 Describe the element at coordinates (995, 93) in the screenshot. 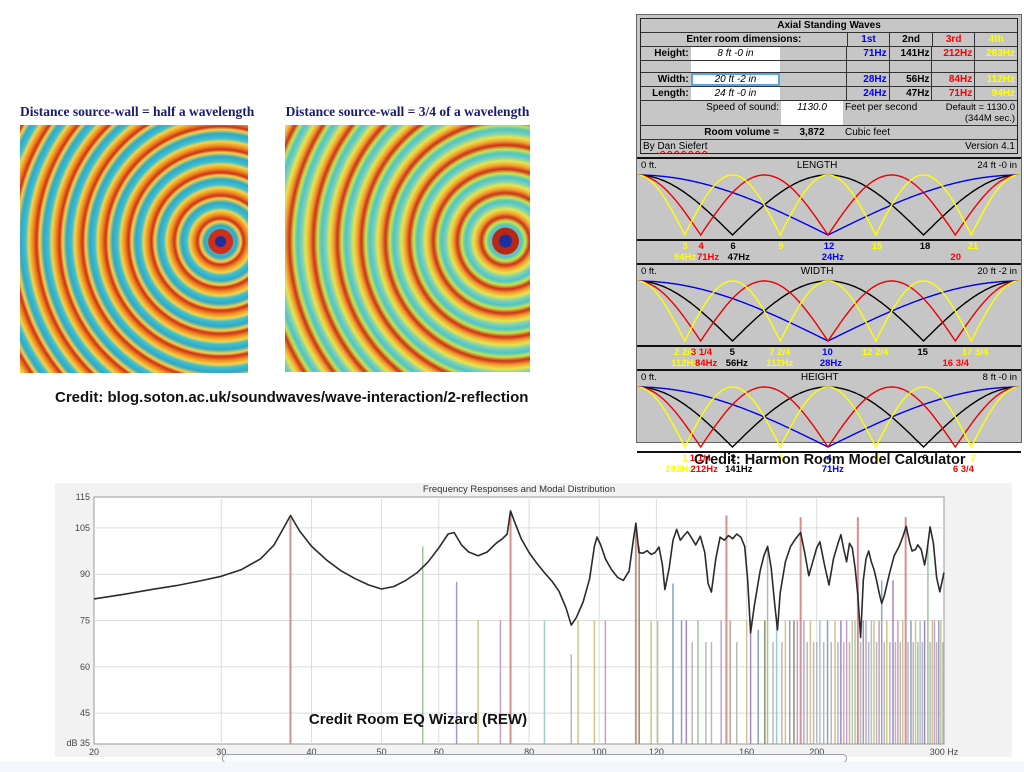

I see `length-freq-4: 94Hz` at that location.